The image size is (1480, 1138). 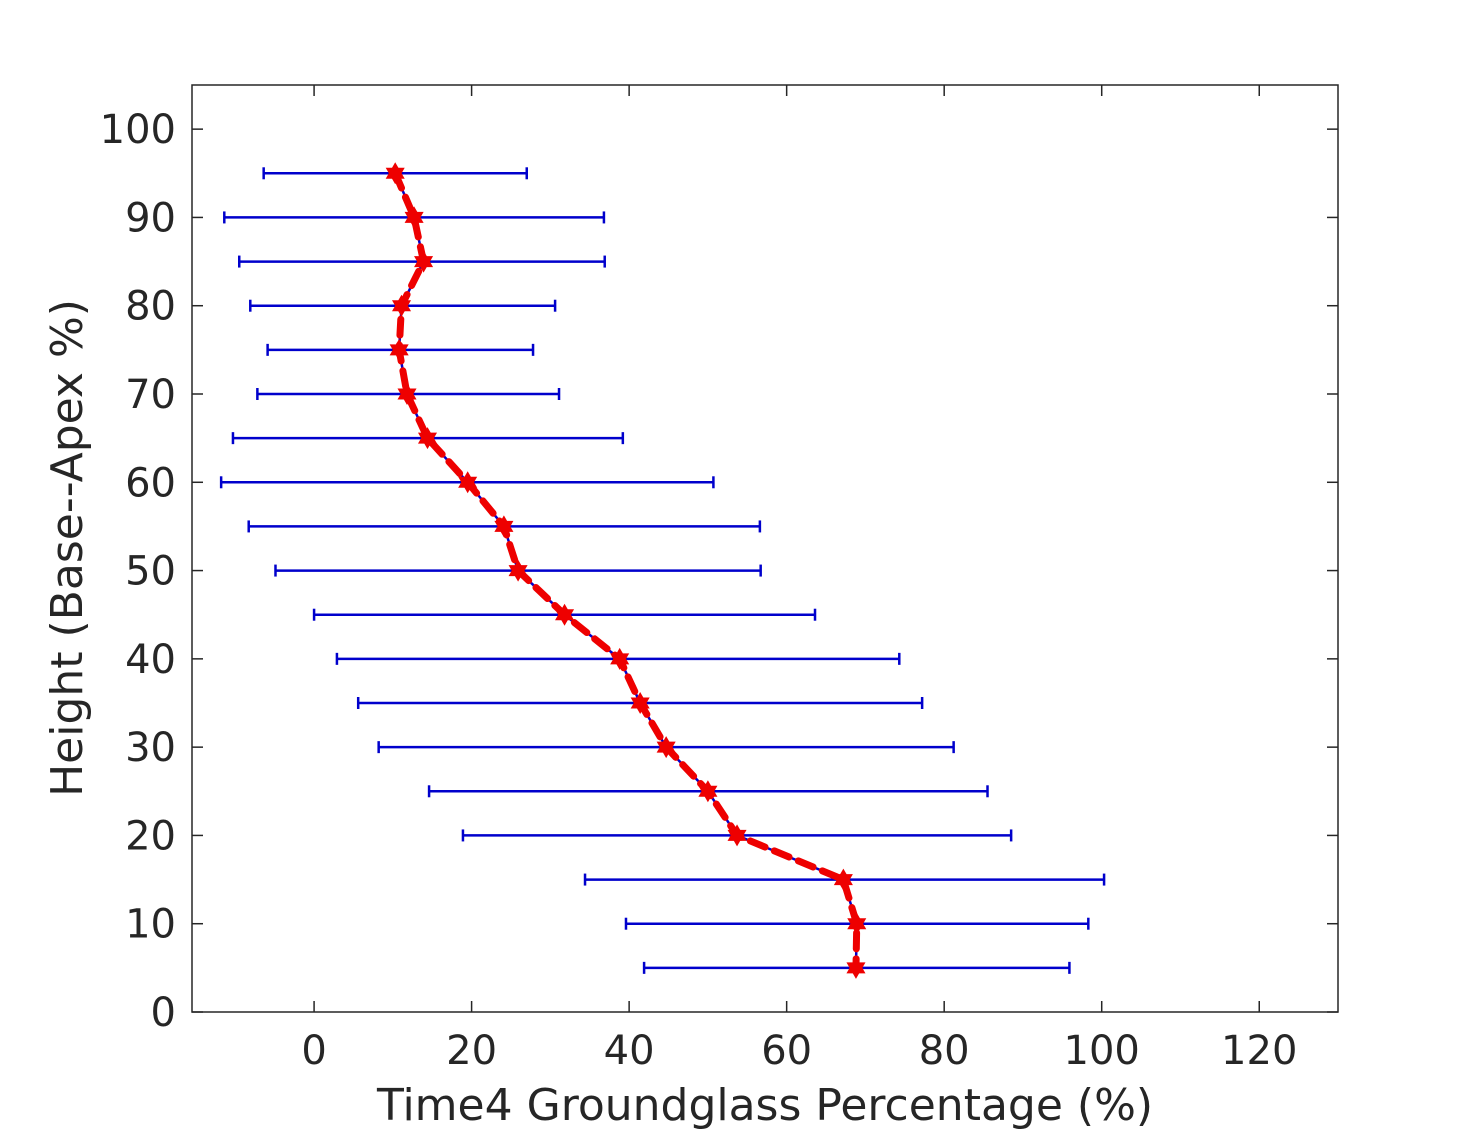 I want to click on y-tick-label: 40, so click(x=150, y=660).